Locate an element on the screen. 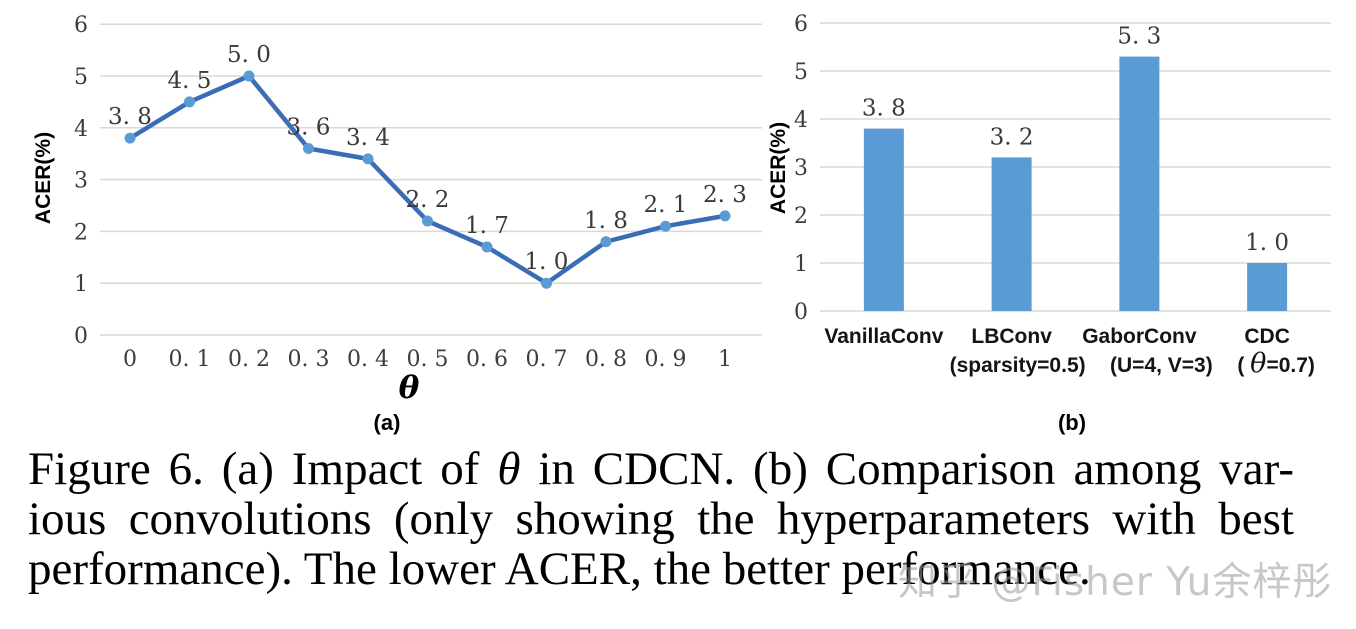 The image size is (1356, 629). x-tick-label: 0. 2 is located at coordinates (249, 359).